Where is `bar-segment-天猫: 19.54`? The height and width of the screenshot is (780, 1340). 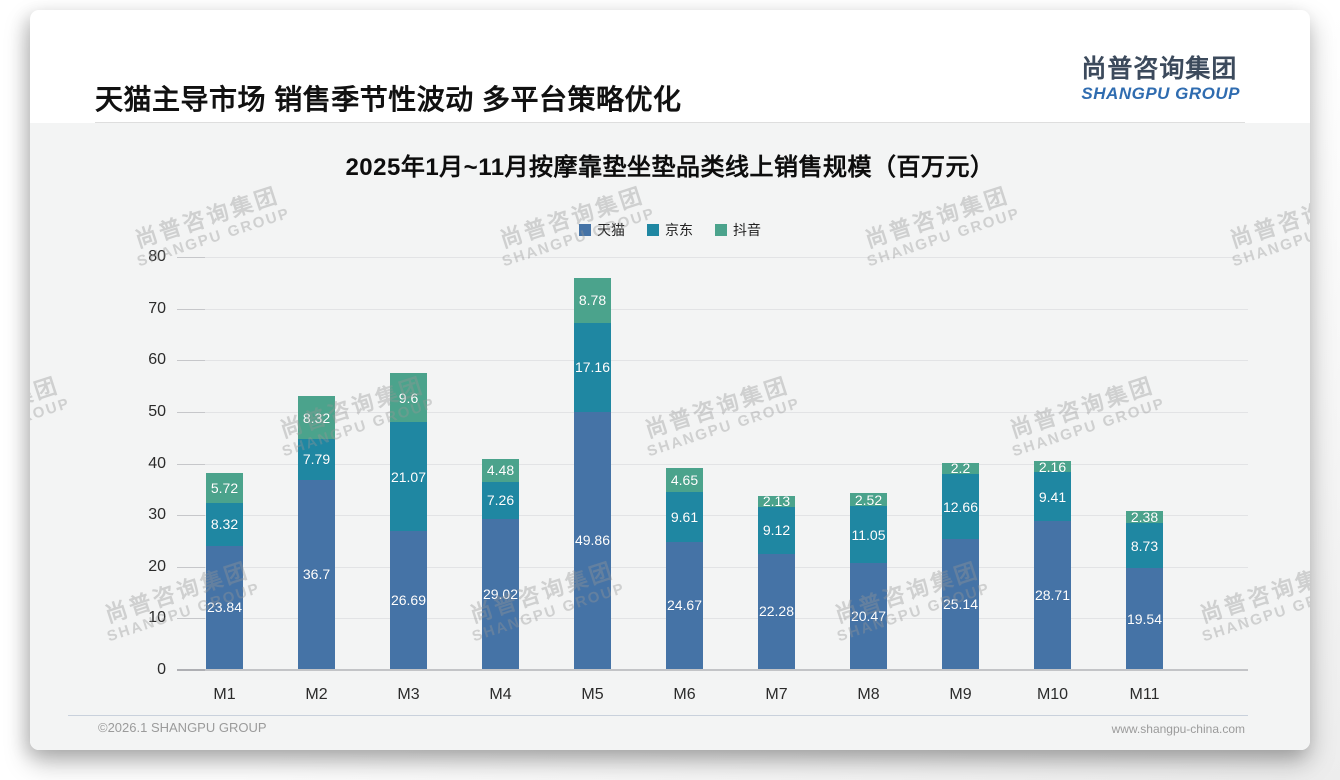 bar-segment-天猫: 19.54 is located at coordinates (1144, 618).